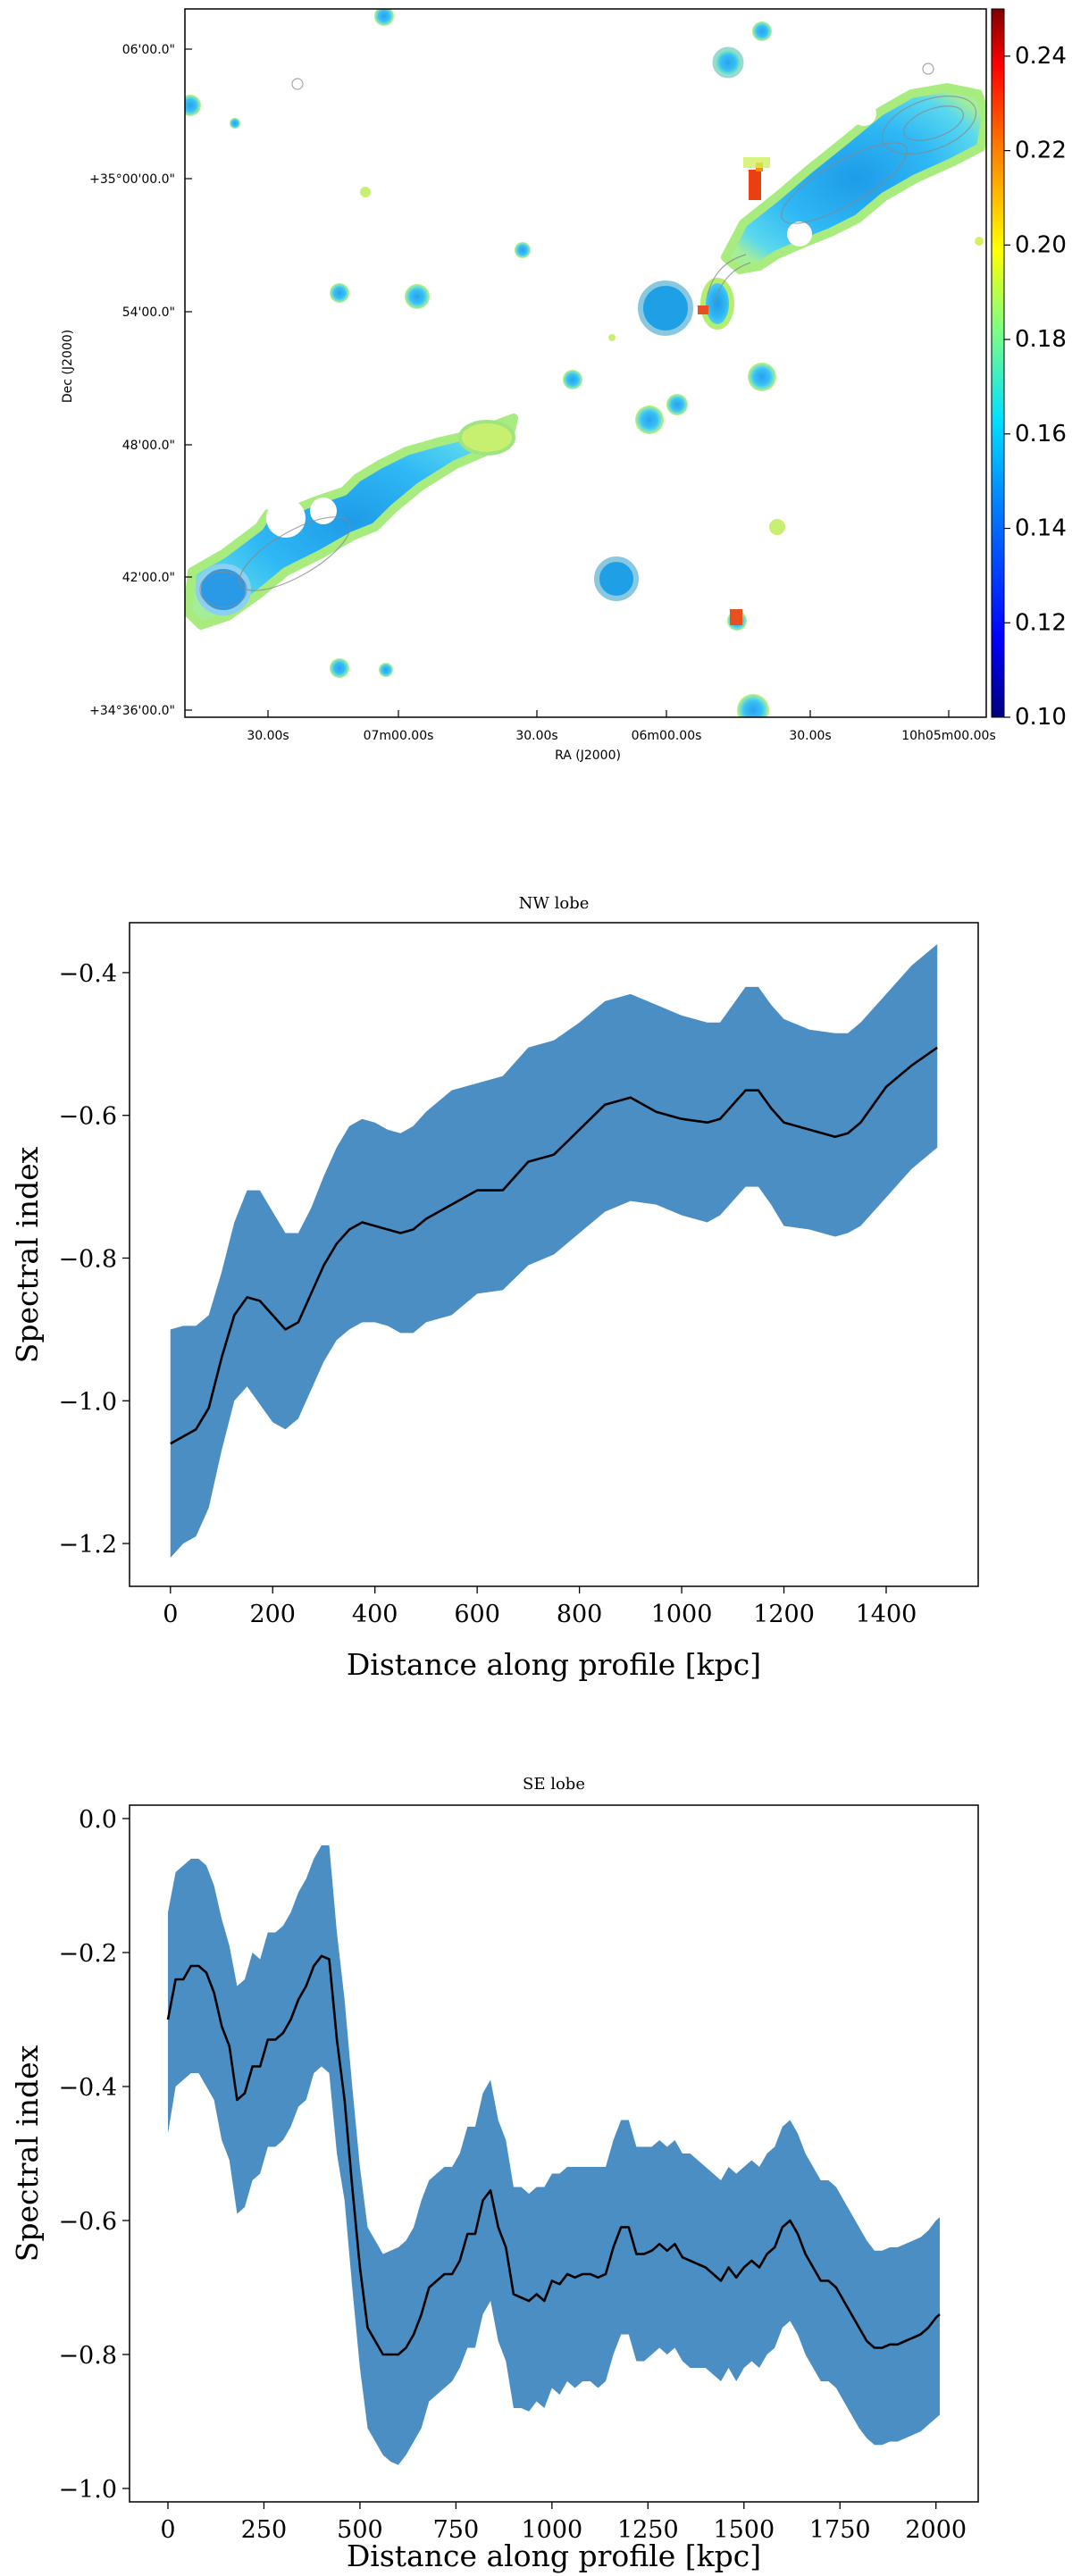 The image size is (1072, 2576). I want to click on nw-x-tick-label: 400, so click(375, 1615).